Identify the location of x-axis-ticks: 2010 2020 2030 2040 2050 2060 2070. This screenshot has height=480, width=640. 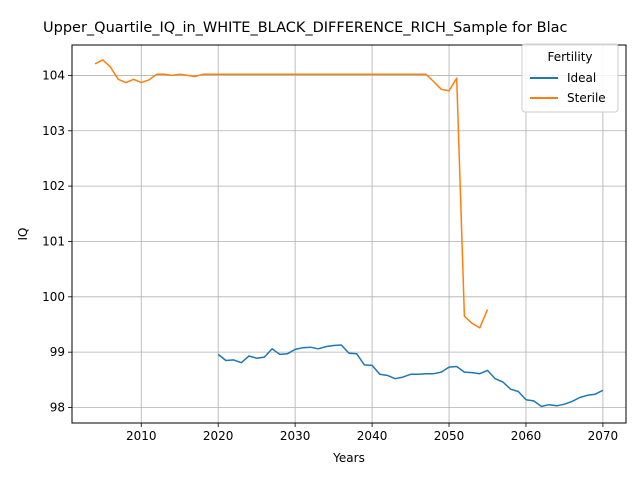
(372, 433).